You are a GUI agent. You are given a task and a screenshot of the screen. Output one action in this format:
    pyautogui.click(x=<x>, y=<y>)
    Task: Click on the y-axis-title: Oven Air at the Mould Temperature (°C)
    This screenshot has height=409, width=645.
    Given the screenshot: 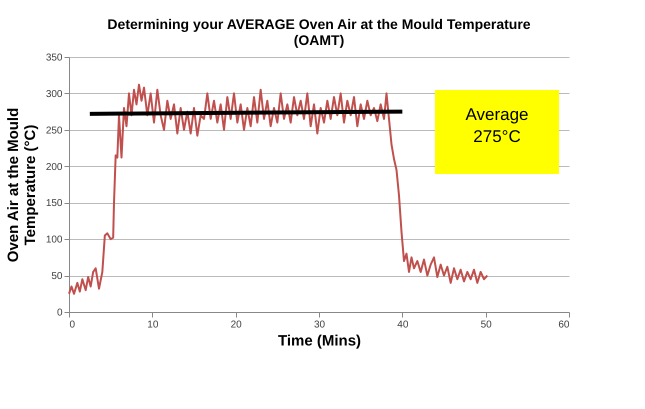 What is the action you would take?
    pyautogui.click(x=21, y=185)
    